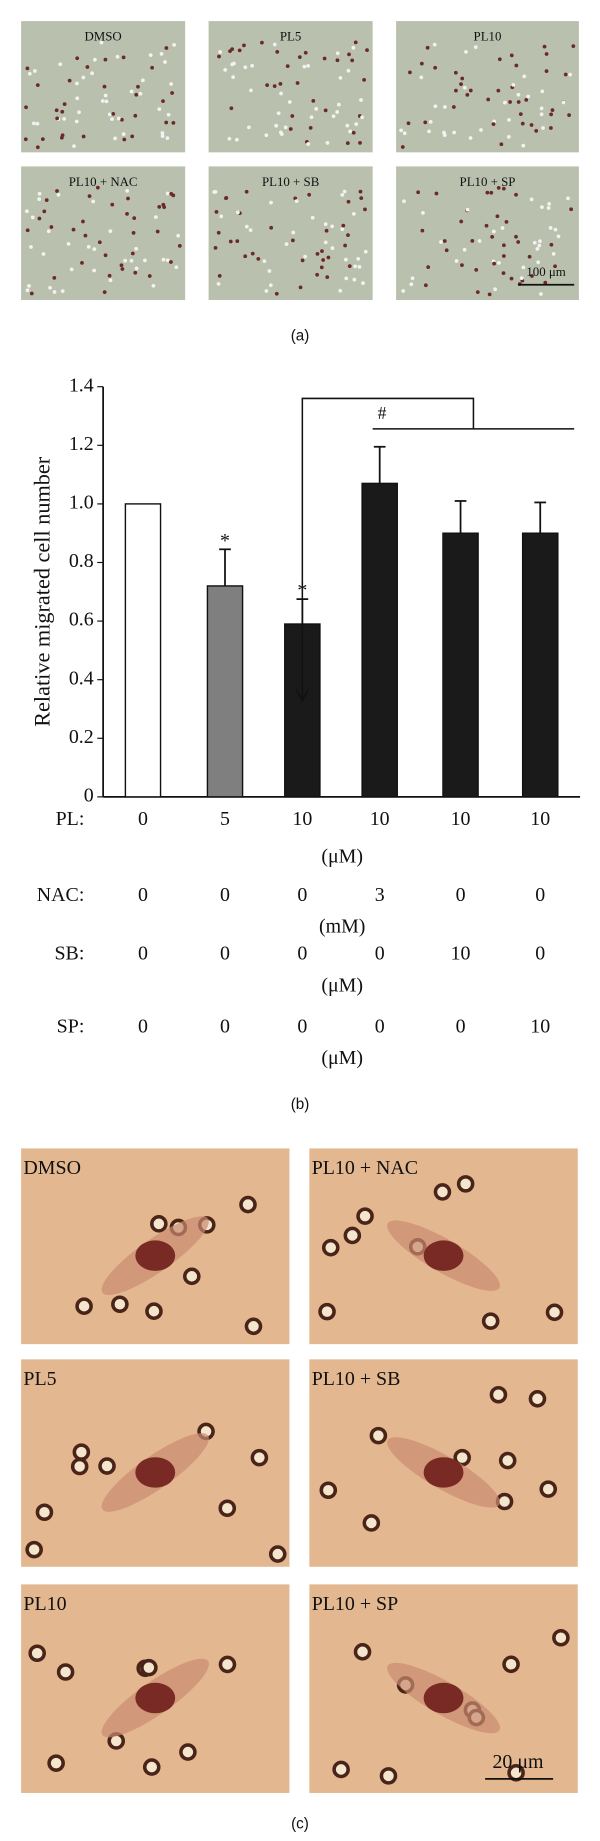 Image resolution: width=600 pixels, height=1841 pixels. Describe the element at coordinates (225, 691) in the screenshot. I see `bar` at that location.